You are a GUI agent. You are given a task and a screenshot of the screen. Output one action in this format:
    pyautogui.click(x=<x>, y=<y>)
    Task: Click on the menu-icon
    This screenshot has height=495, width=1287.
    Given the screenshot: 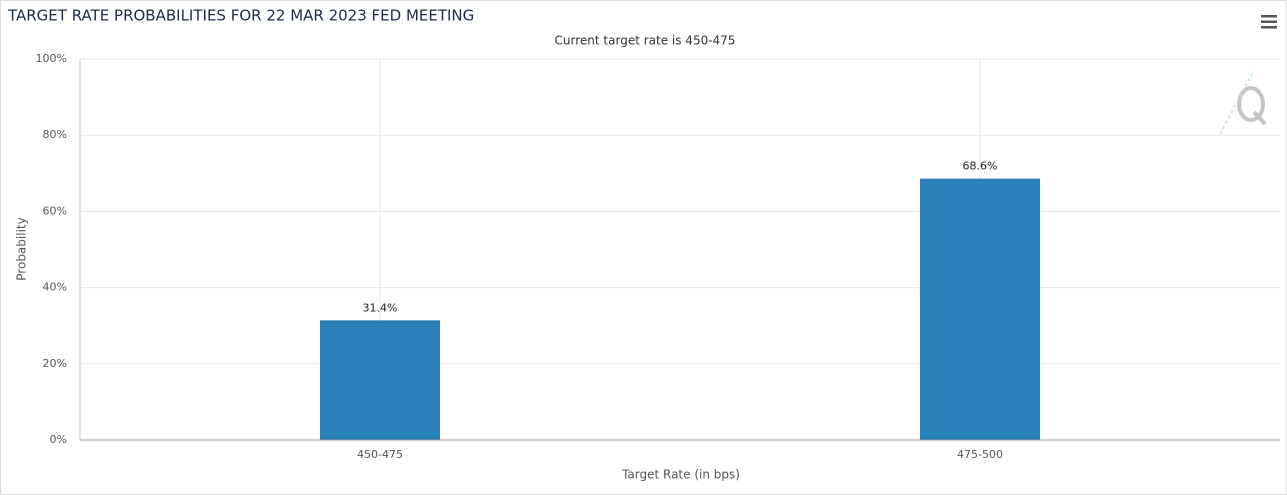 What is the action you would take?
    pyautogui.click(x=1269, y=22)
    